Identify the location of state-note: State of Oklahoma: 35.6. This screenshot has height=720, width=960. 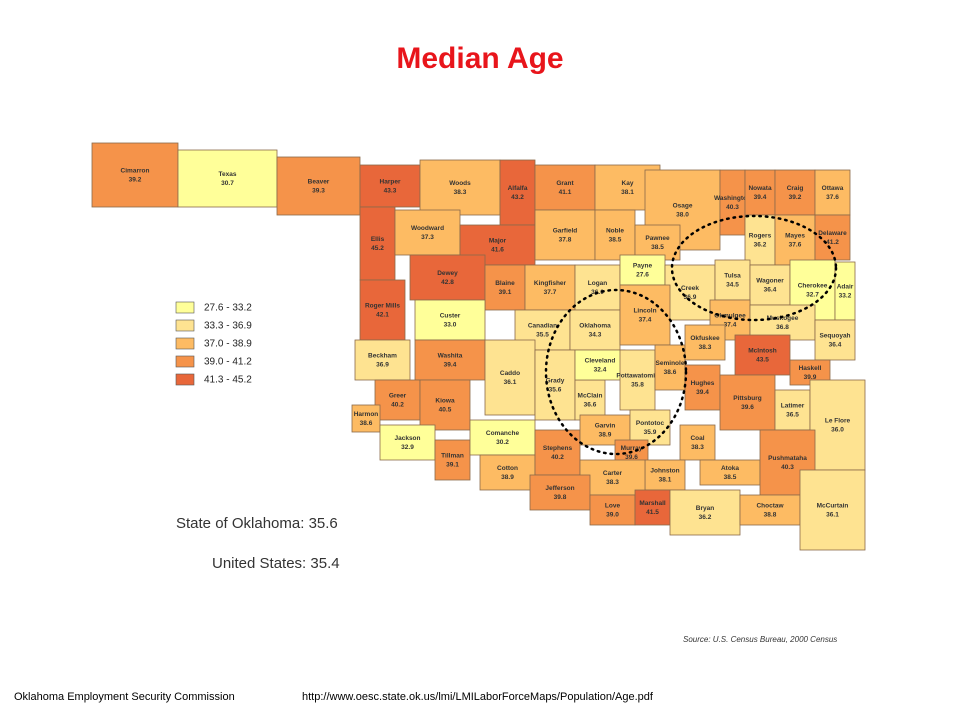
(257, 523).